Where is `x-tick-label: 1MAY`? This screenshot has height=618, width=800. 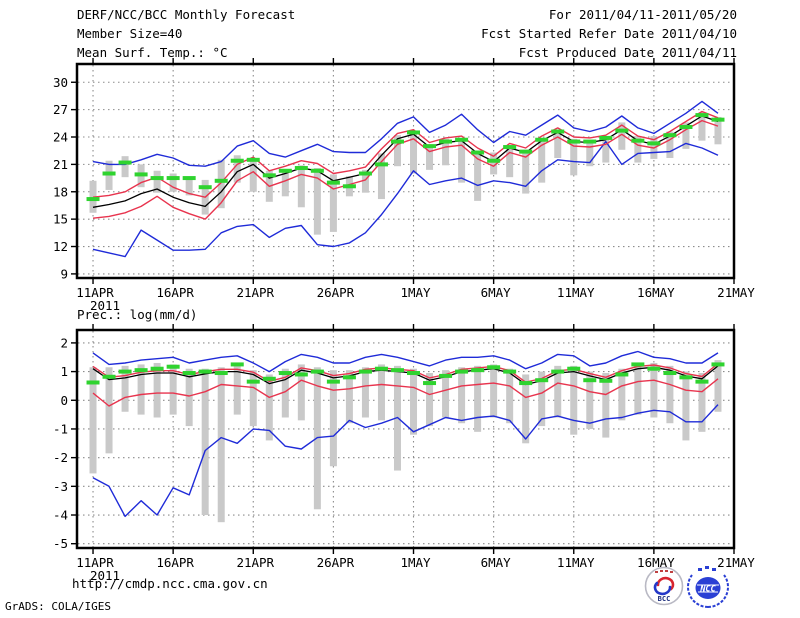
x-tick-label: 1MAY is located at coordinates (415, 292).